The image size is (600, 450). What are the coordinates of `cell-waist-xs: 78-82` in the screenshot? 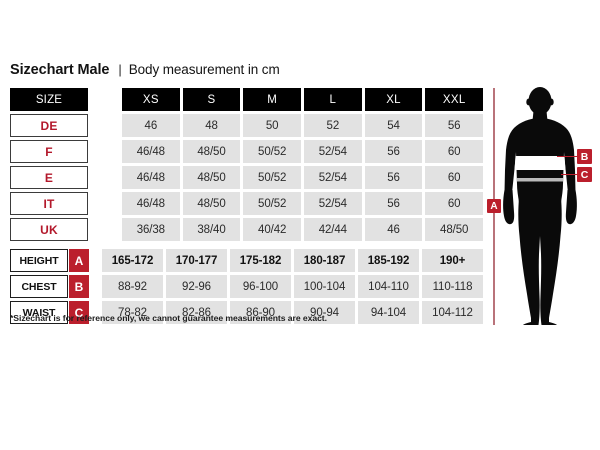 It's located at (132, 312).